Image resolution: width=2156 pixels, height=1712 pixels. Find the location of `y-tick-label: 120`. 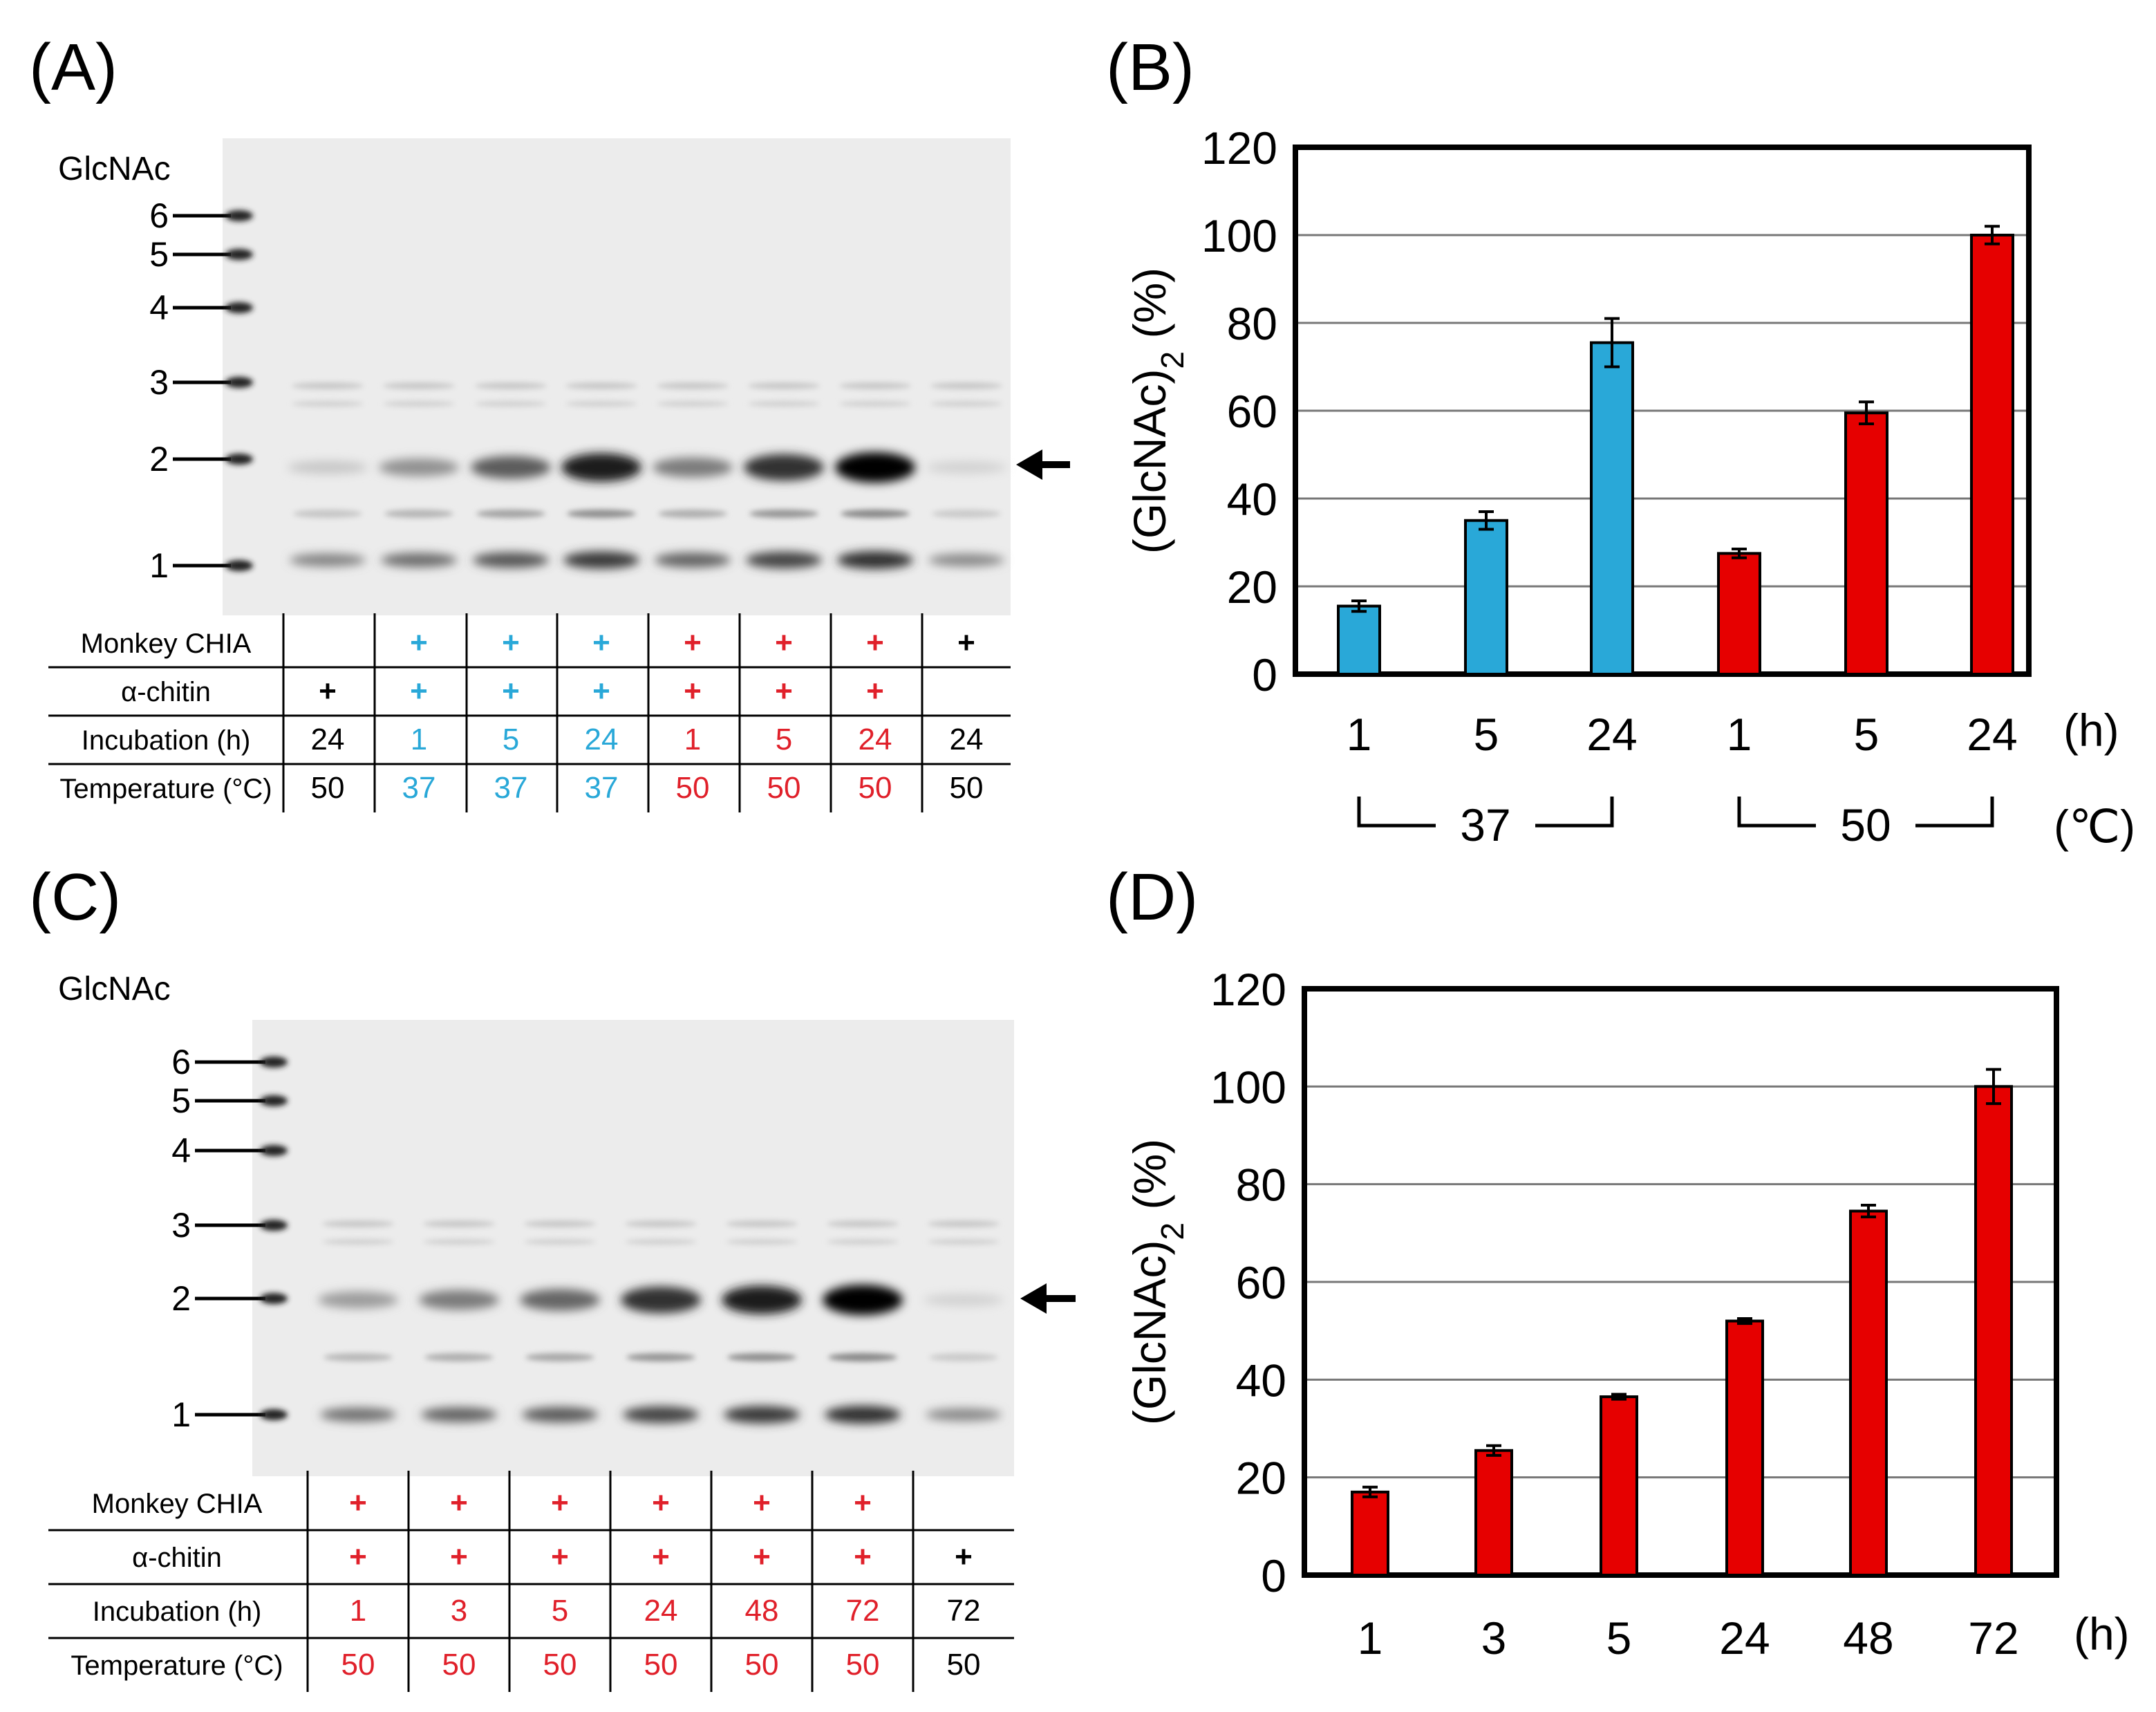

y-tick-label: 120 is located at coordinates (1239, 148).